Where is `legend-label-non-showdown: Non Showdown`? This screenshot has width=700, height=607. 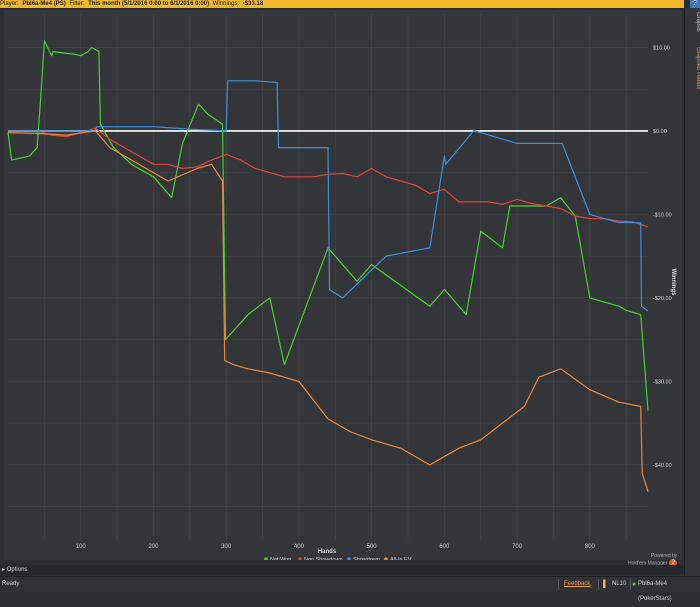
legend-label-non-showdown: Non Showdown is located at coordinates (323, 558).